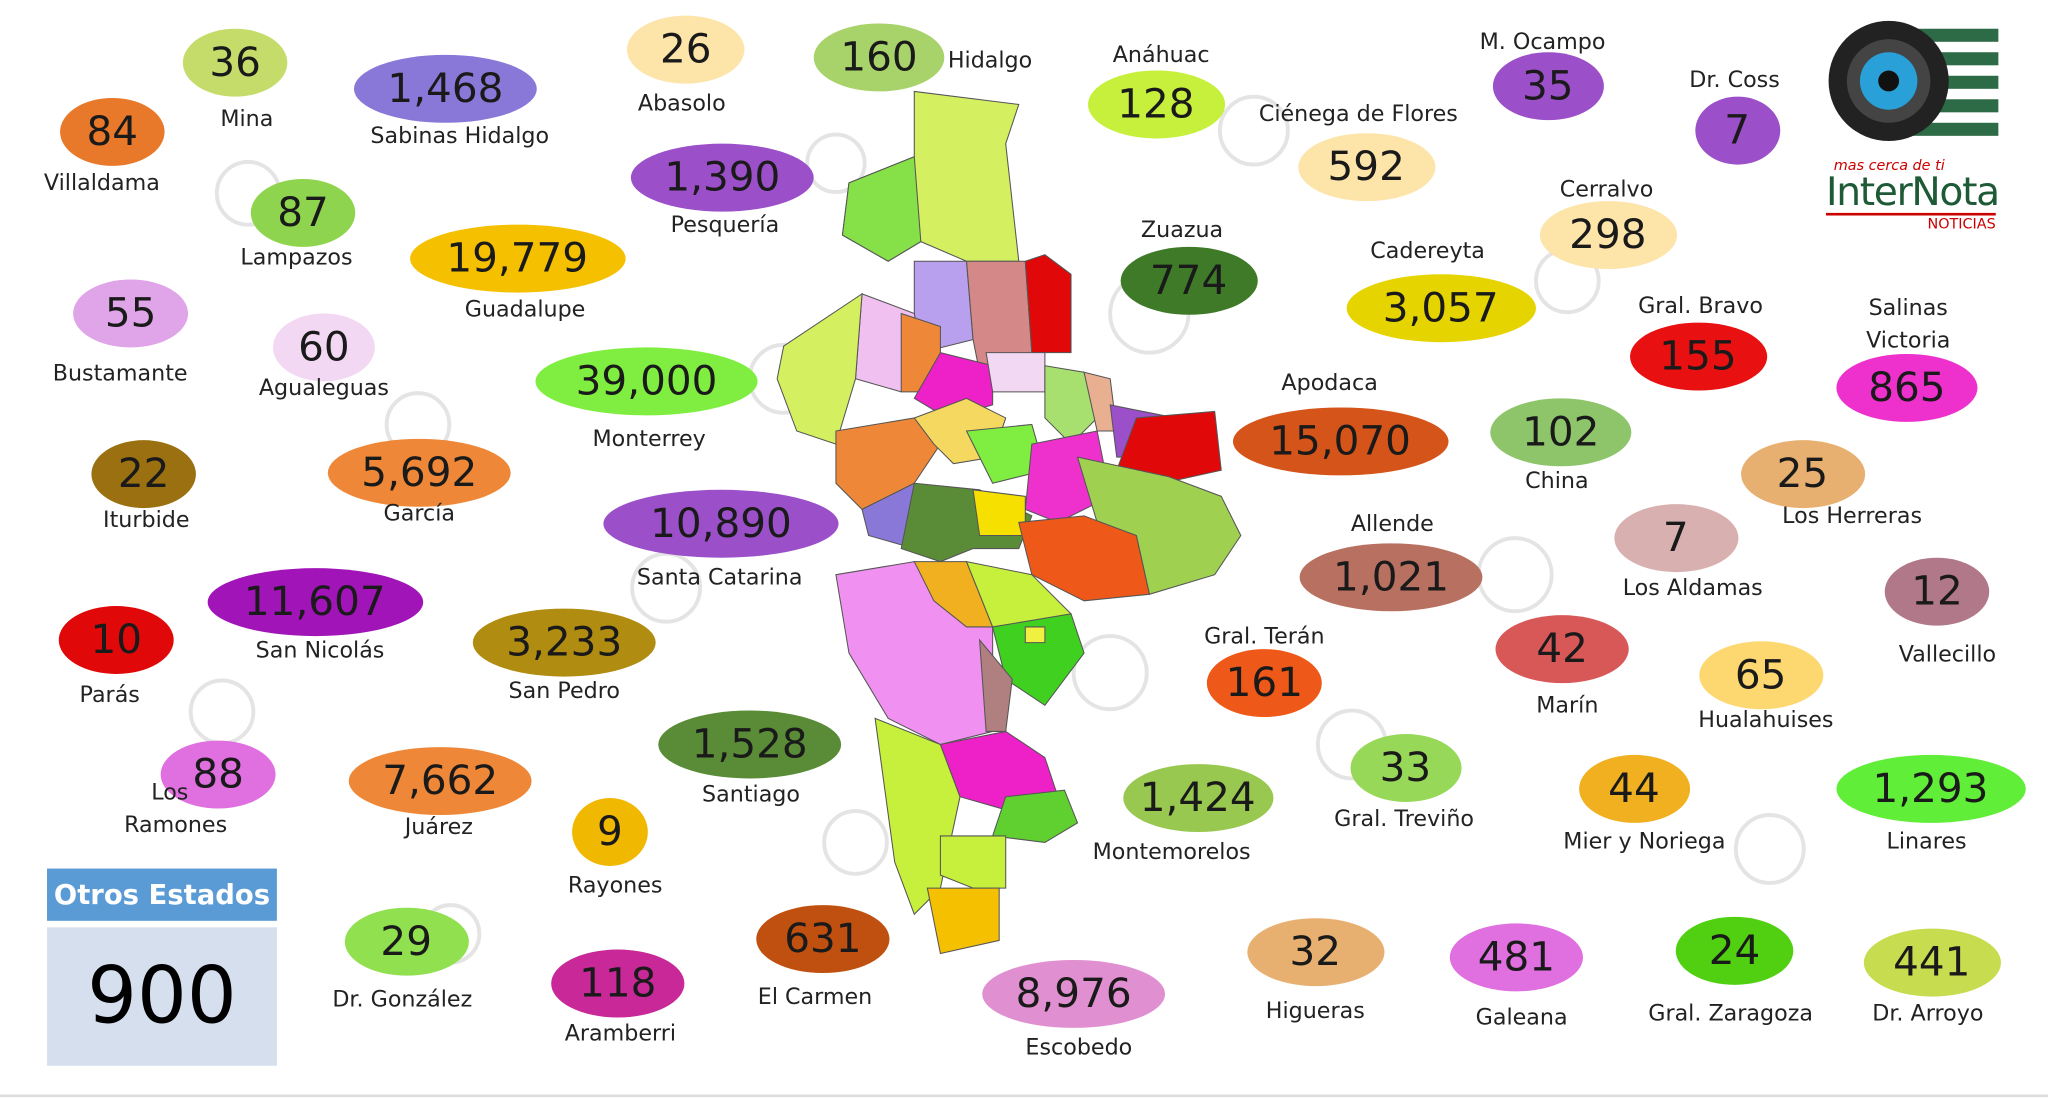 This screenshot has width=2048, height=1098. I want to click on count-bubble: 9, so click(610, 832).